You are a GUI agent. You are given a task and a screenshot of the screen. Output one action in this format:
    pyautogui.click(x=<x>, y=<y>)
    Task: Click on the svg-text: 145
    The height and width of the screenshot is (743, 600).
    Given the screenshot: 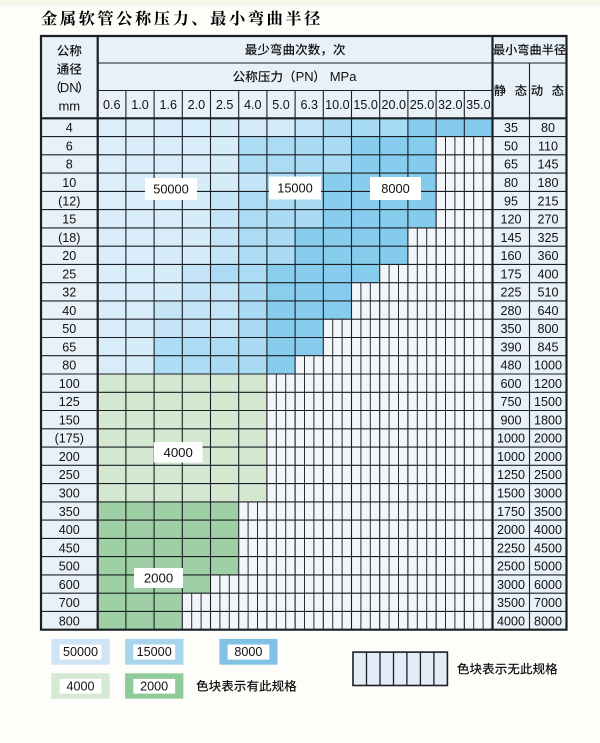 What is the action you would take?
    pyautogui.click(x=547, y=165)
    